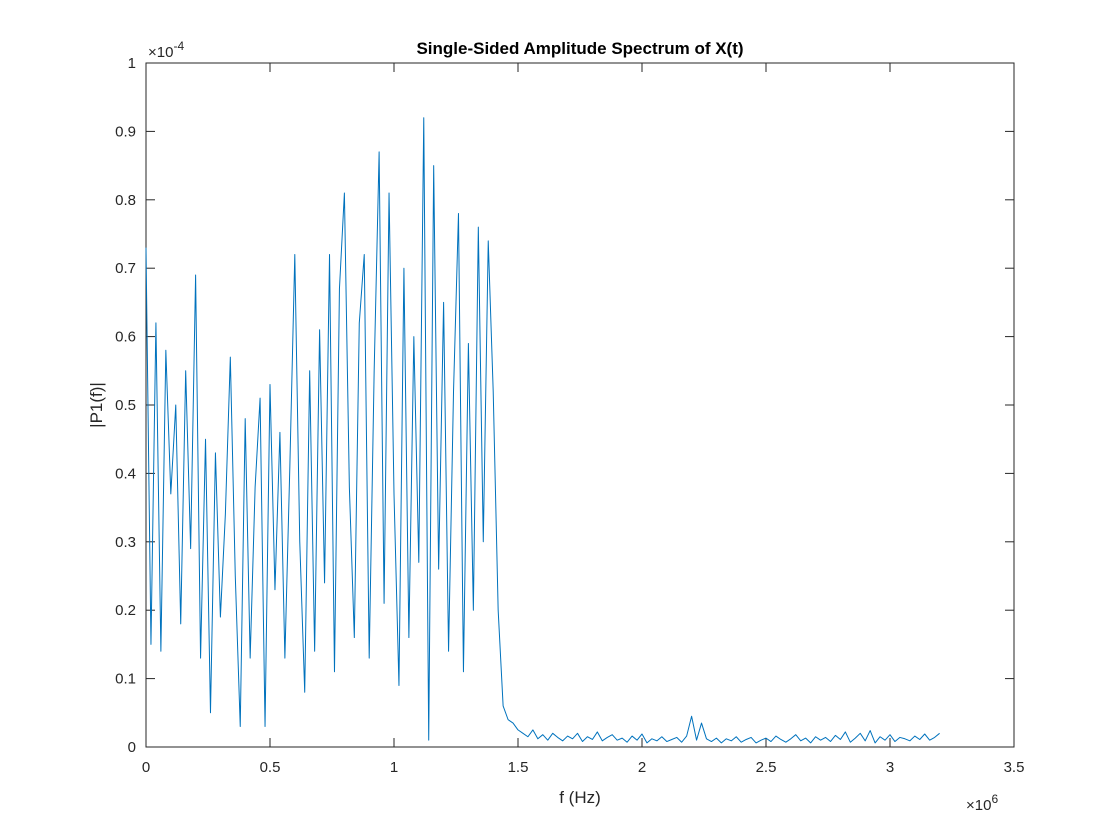  I want to click on x-axis-label: f (Hz), so click(580, 797).